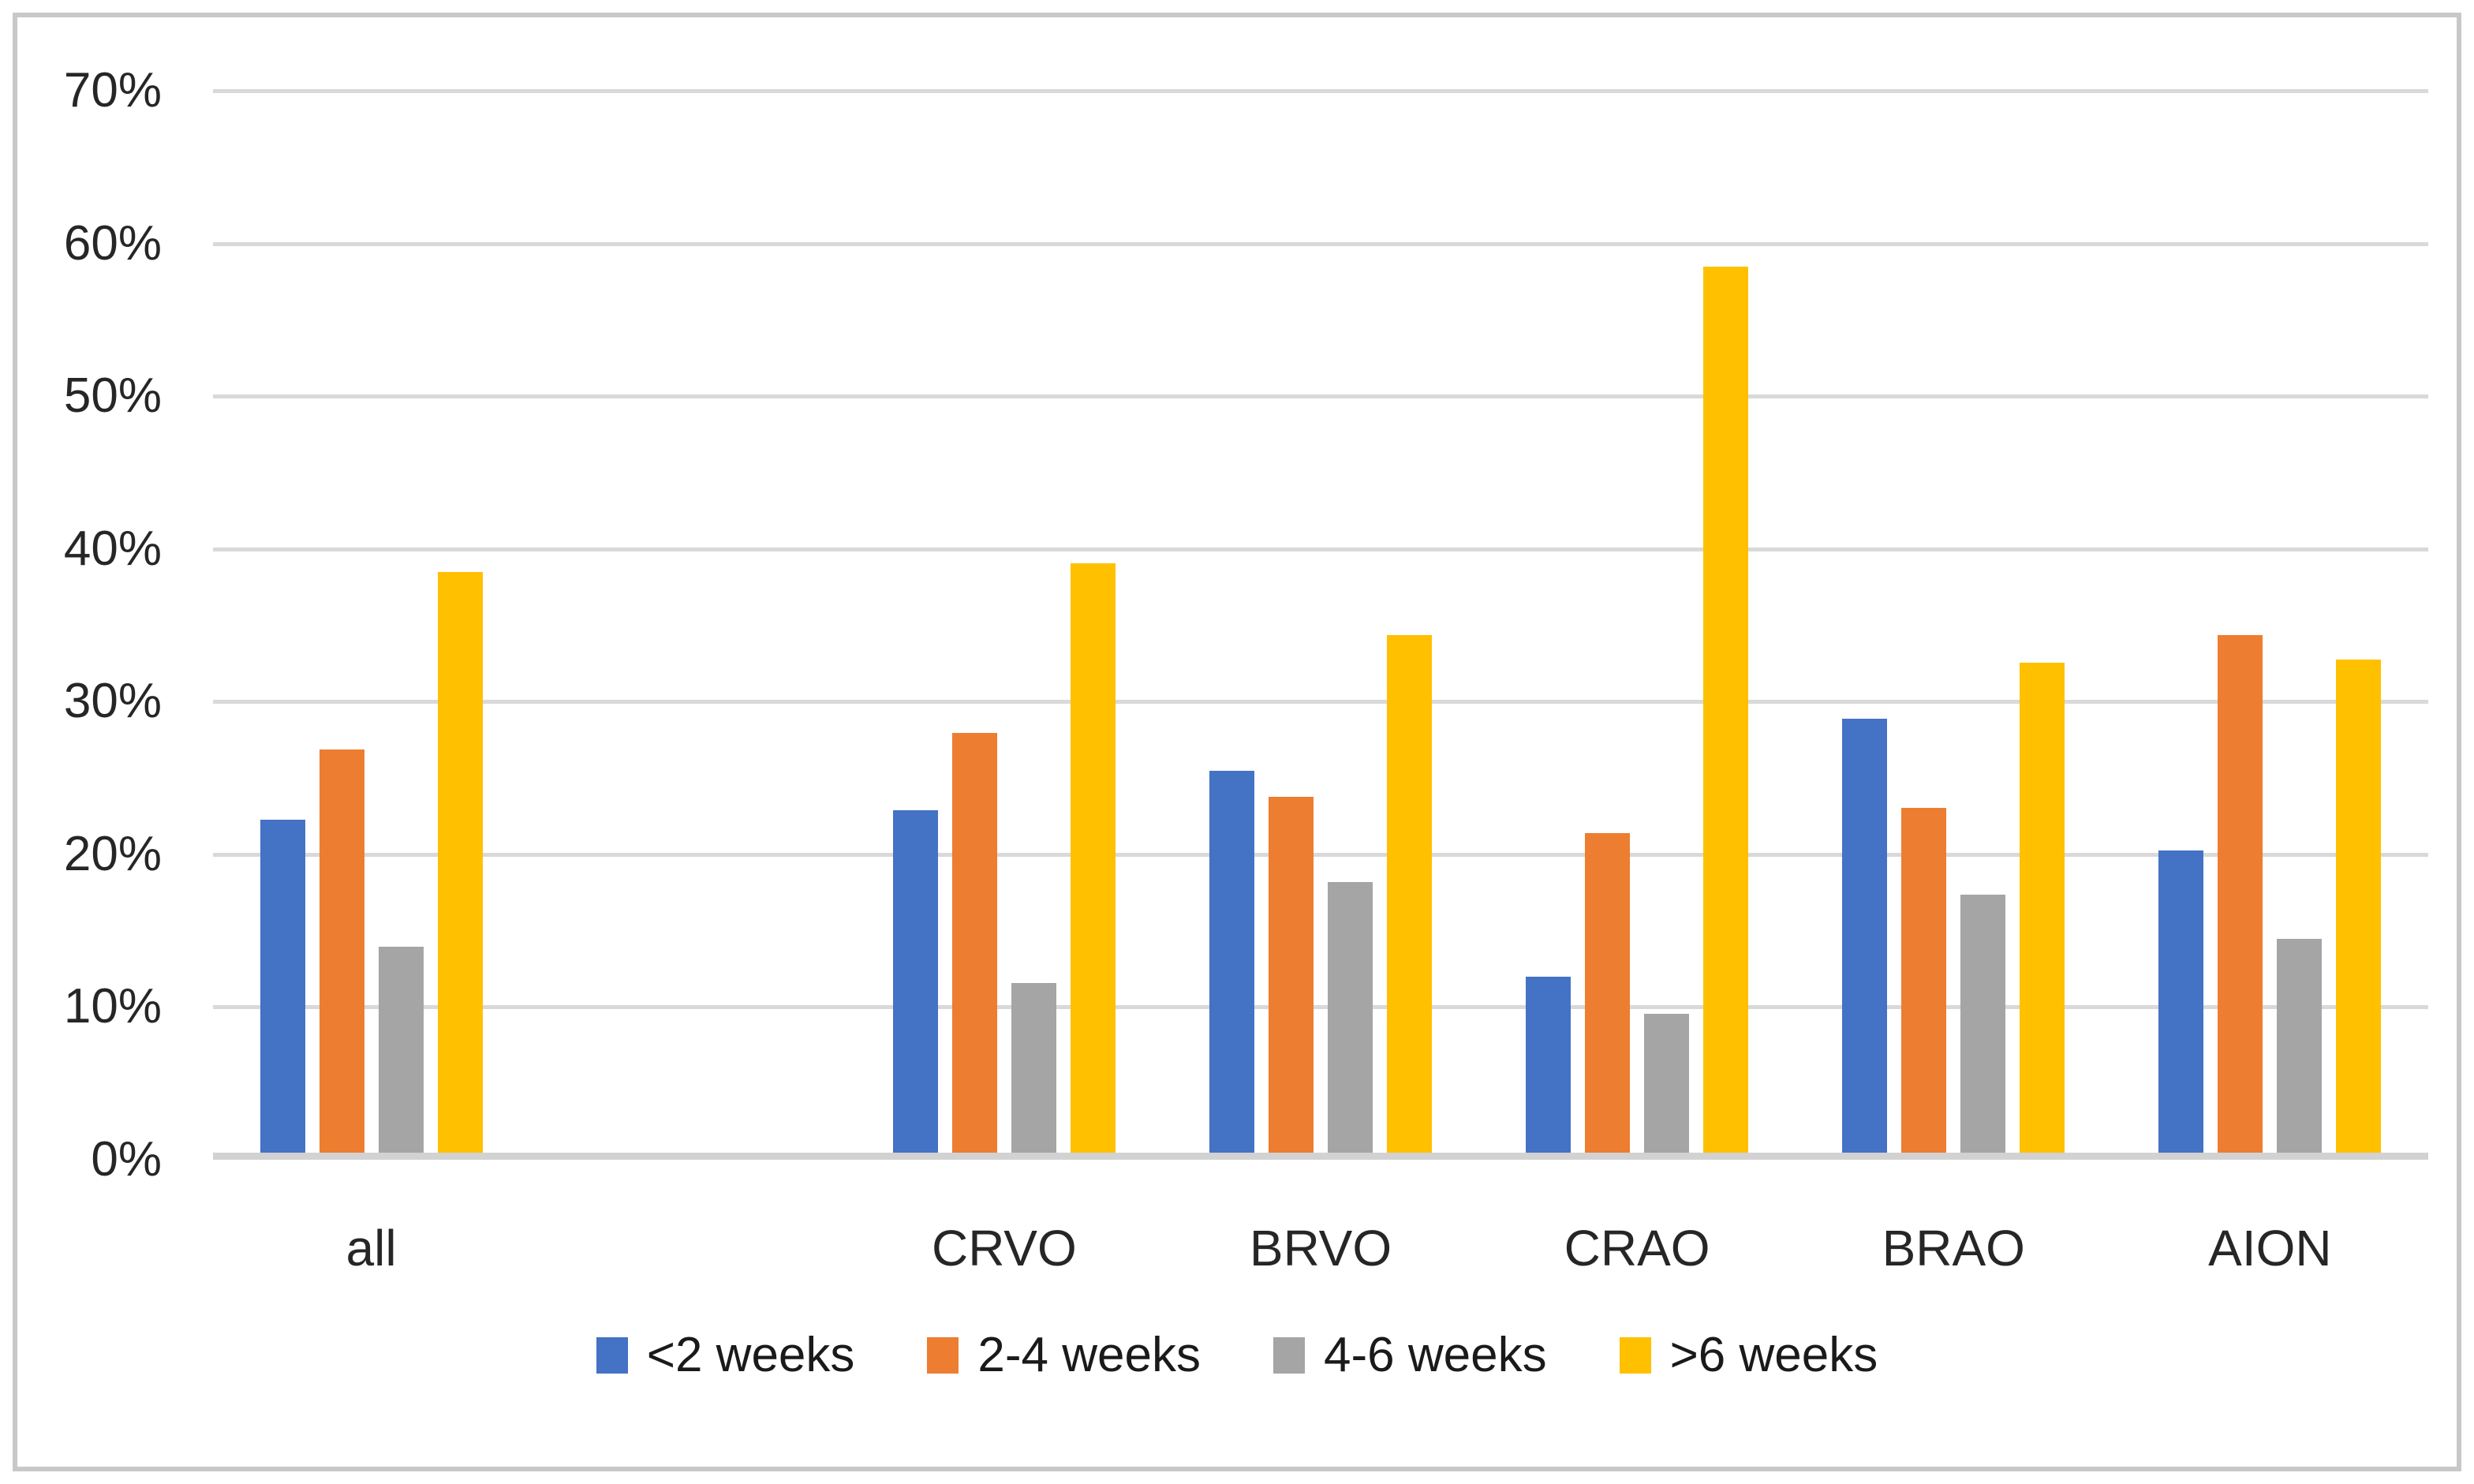 The height and width of the screenshot is (1484, 2474). What do you see at coordinates (282, 986) in the screenshot?
I see `bar-all-<2-weeks` at bounding box center [282, 986].